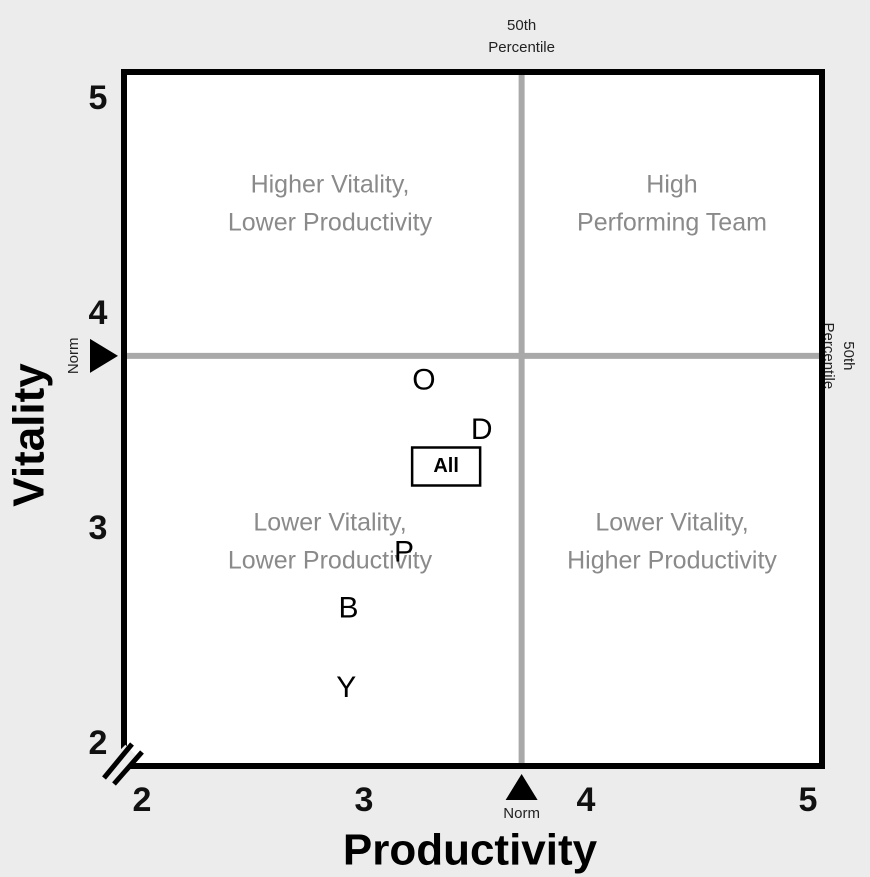  Describe the element at coordinates (142, 800) in the screenshot. I see `x-tick-label: 2` at that location.